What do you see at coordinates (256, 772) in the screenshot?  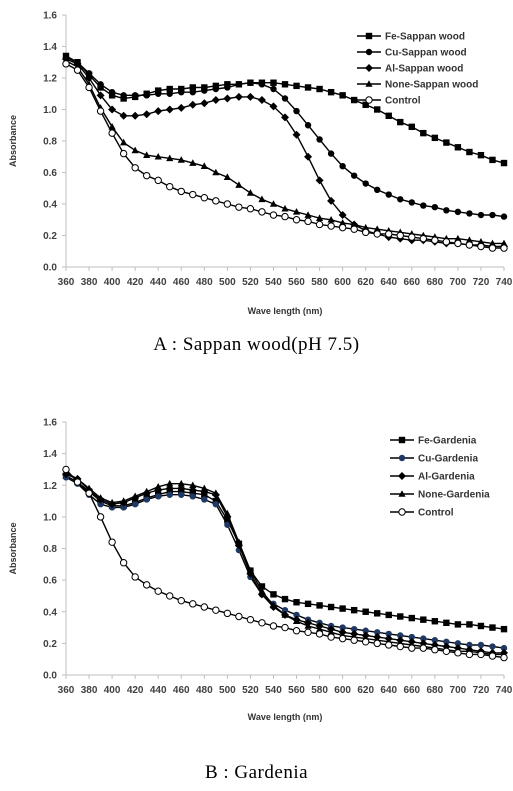 I see `chart-b-caption: B : Gardenia` at bounding box center [256, 772].